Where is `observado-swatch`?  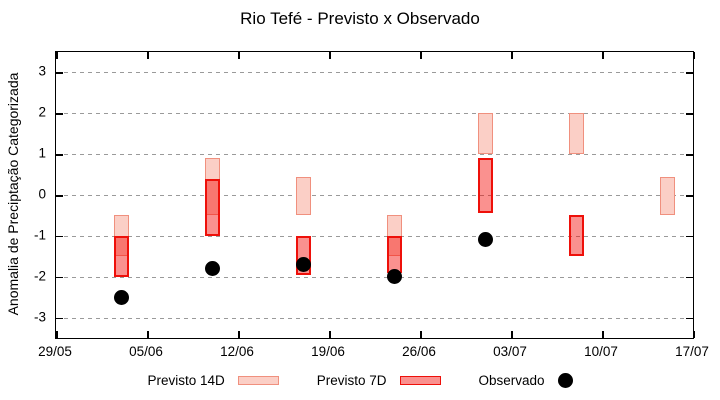 observado-swatch is located at coordinates (565, 380).